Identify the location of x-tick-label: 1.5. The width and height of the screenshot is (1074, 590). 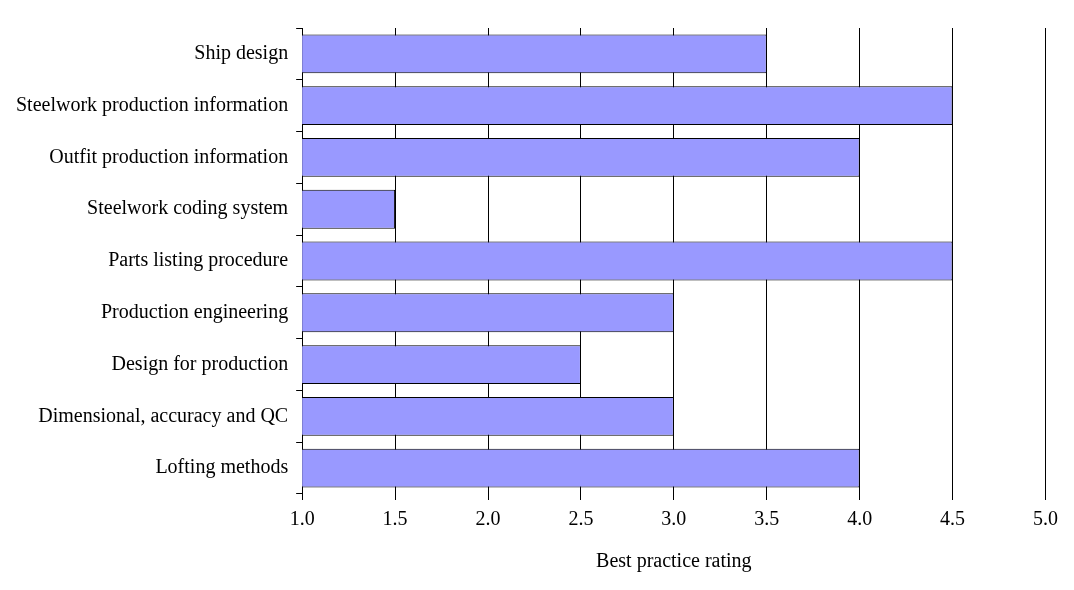
(395, 518).